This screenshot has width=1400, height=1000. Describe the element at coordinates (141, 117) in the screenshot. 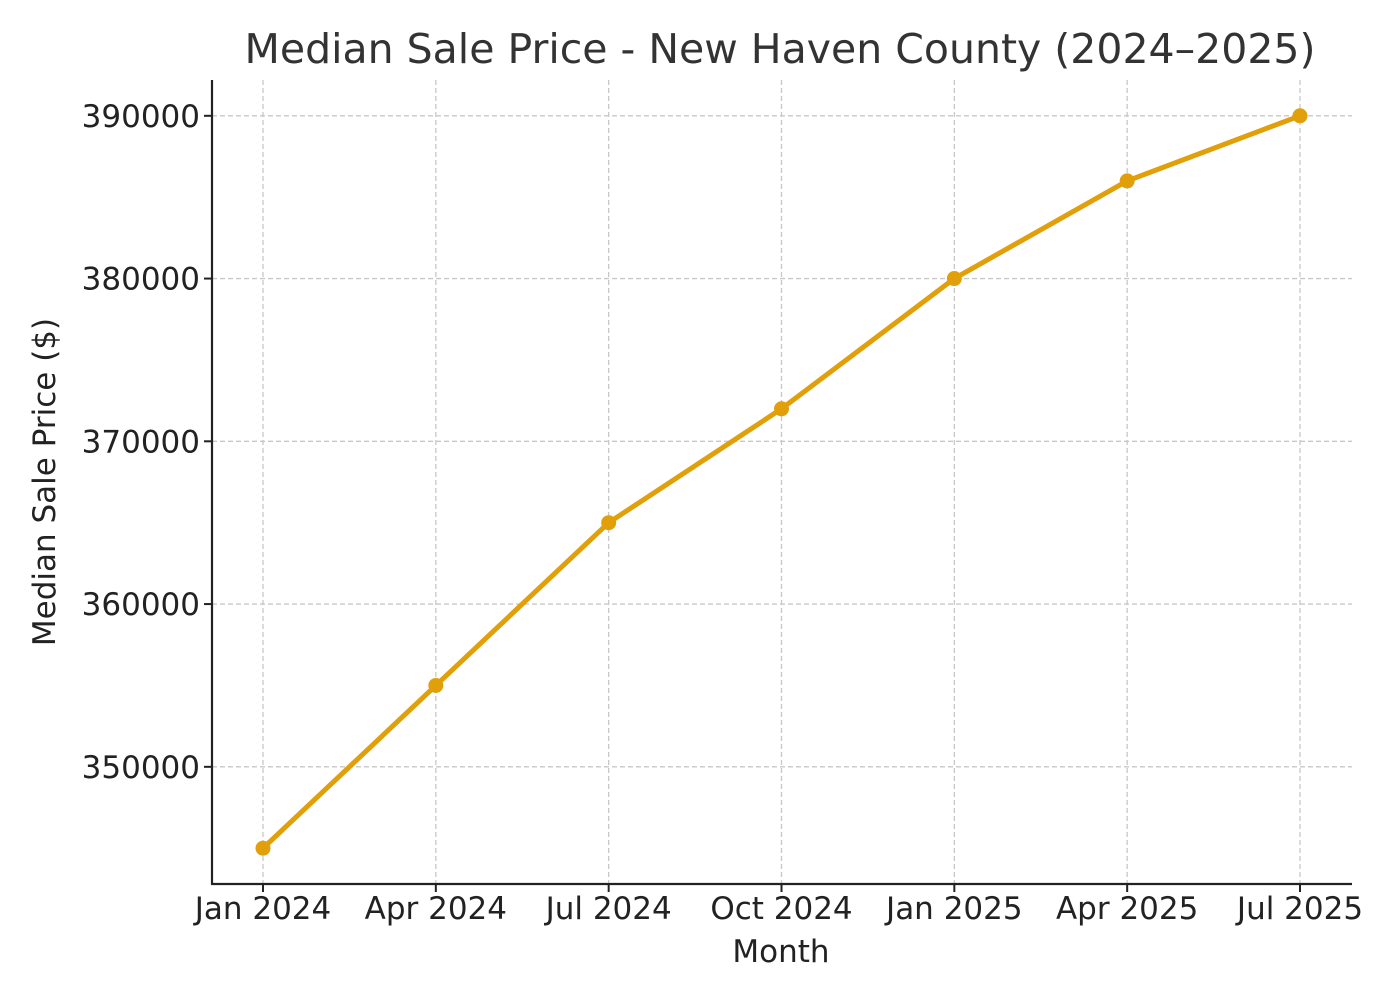

I see `y-tick-label: 390000` at that location.